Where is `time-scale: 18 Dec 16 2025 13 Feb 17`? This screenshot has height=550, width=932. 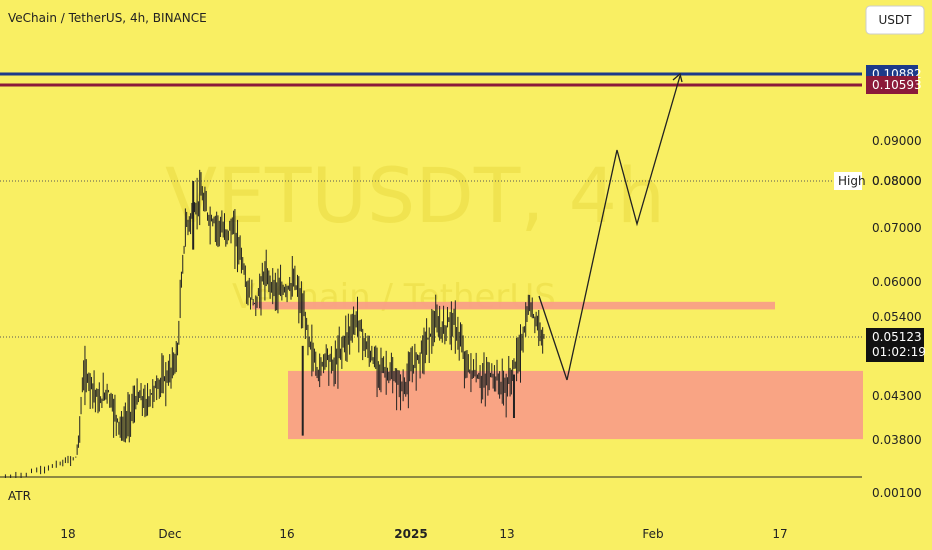 time-scale: 18 Dec 16 2025 13 Feb 17 is located at coordinates (423, 534).